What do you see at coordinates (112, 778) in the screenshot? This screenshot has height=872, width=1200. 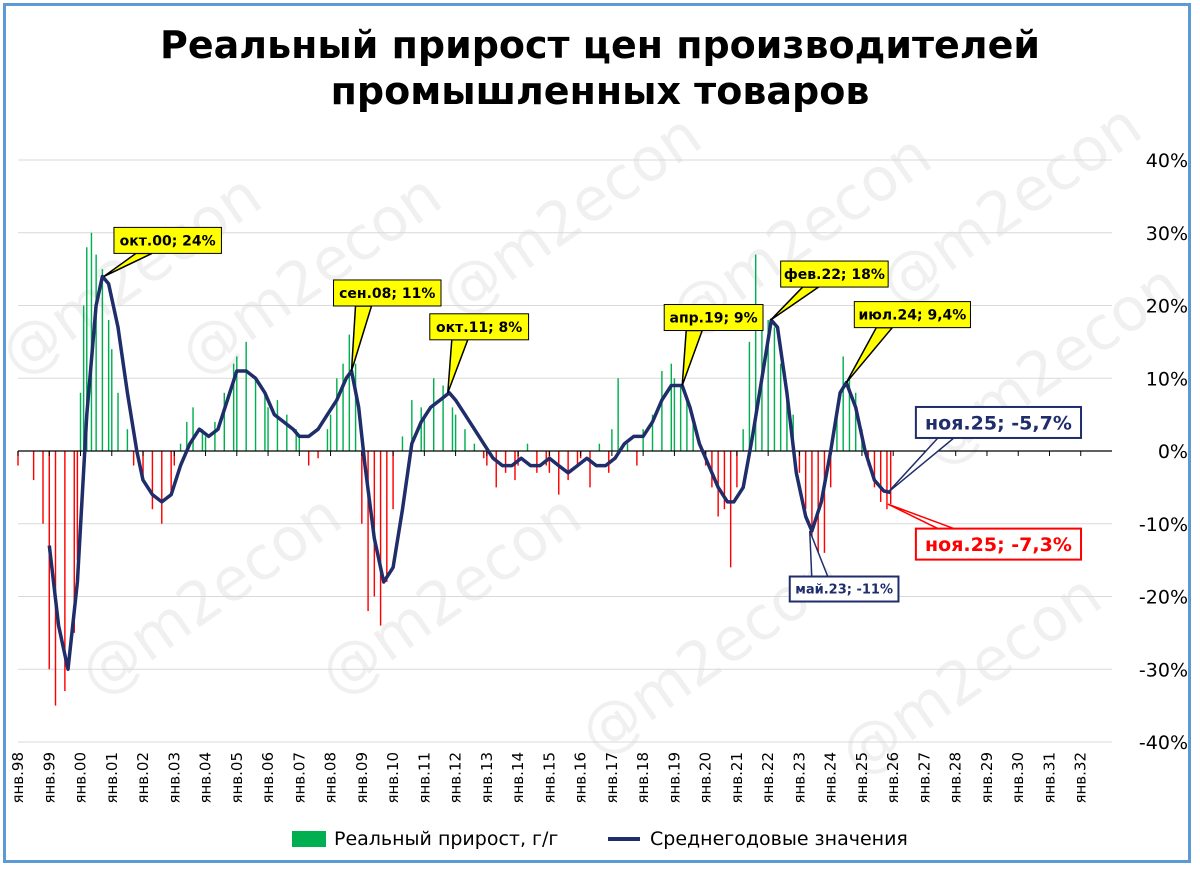 I see `x-tick-label: янв.01` at bounding box center [112, 778].